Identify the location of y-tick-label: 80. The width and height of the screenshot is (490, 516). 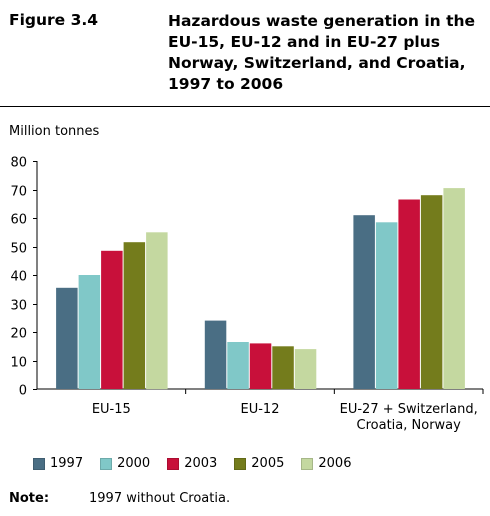
(18, 163).